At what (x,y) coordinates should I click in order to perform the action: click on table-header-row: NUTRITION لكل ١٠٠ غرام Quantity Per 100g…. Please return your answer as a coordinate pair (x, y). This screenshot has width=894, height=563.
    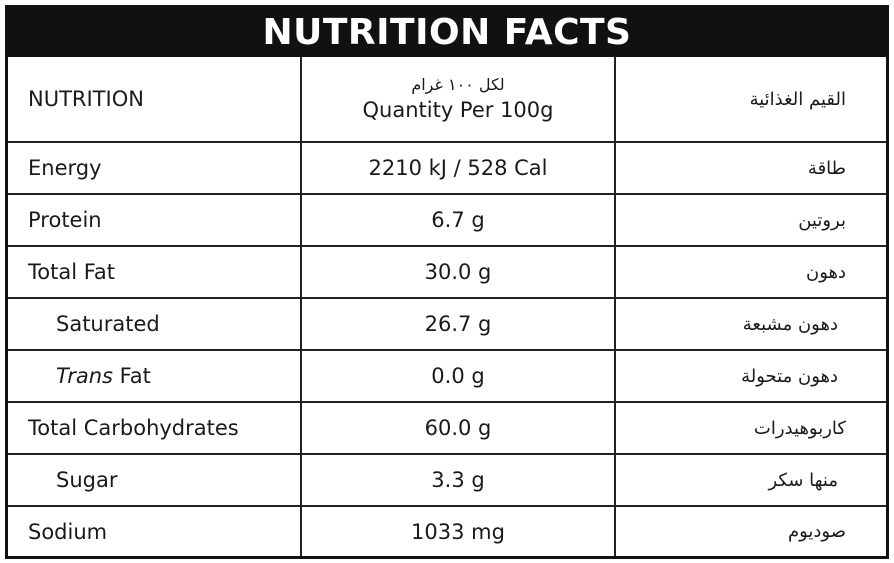
    Looking at the image, I should click on (447, 99).